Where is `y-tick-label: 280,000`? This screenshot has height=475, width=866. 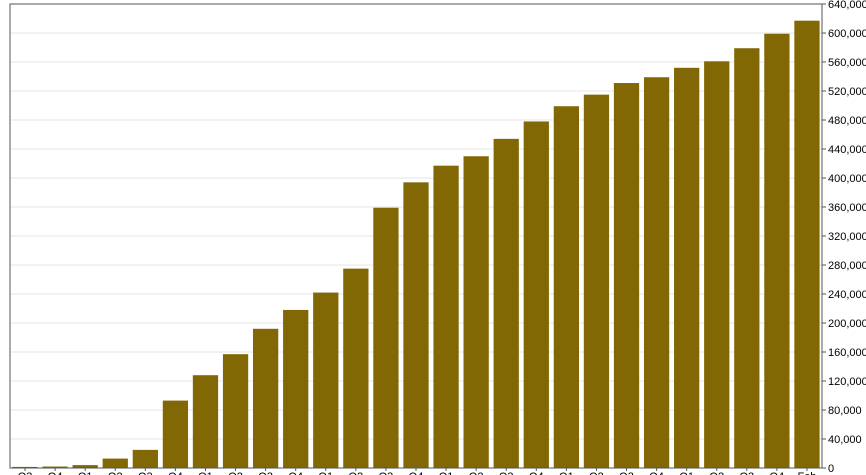 y-tick-label: 280,000 is located at coordinates (847, 266).